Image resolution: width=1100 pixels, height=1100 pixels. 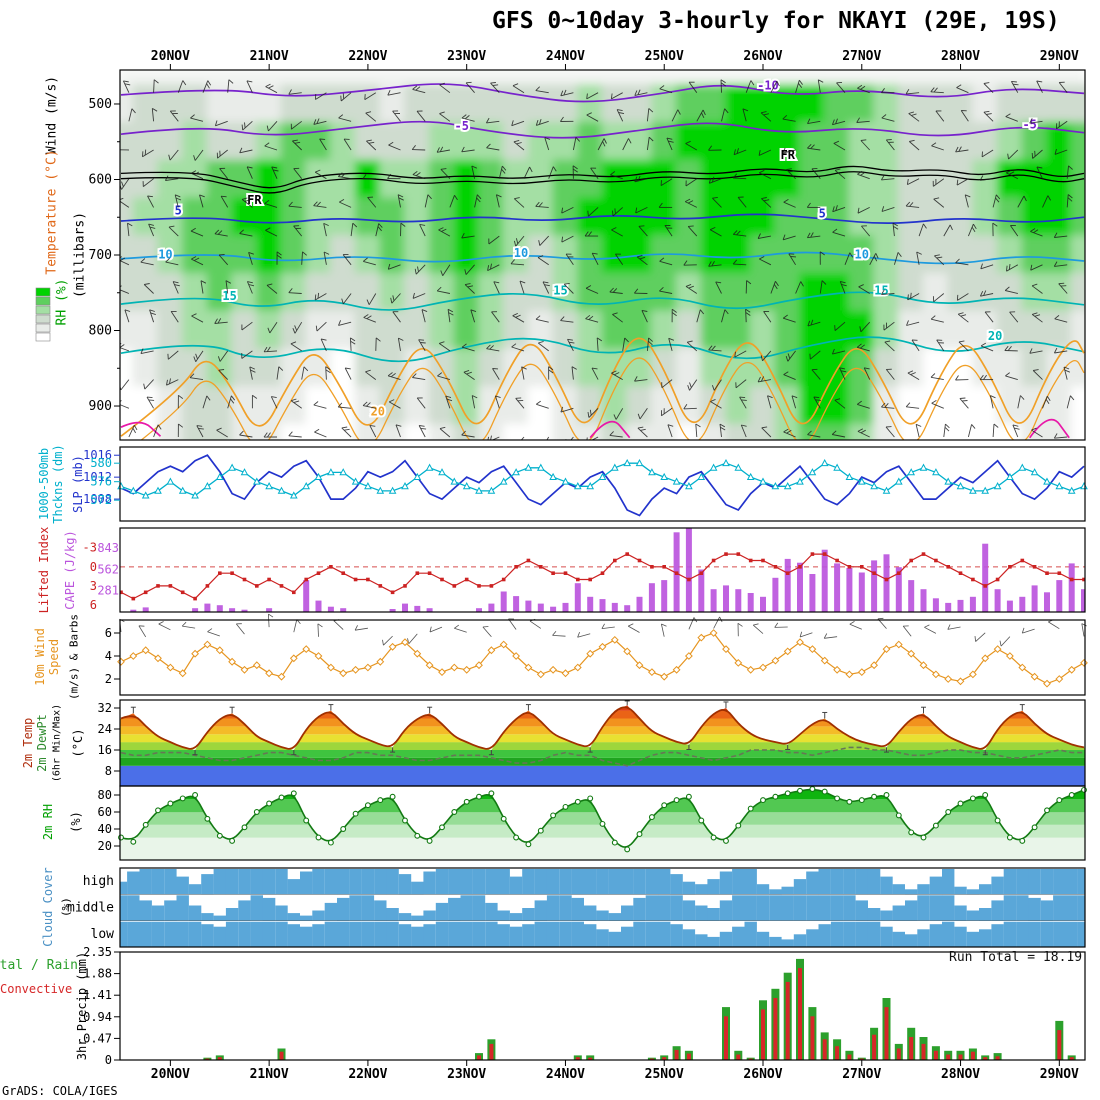 What do you see at coordinates (170, 1074) in the screenshot?
I see `text-mark: 20NOV` at bounding box center [170, 1074].